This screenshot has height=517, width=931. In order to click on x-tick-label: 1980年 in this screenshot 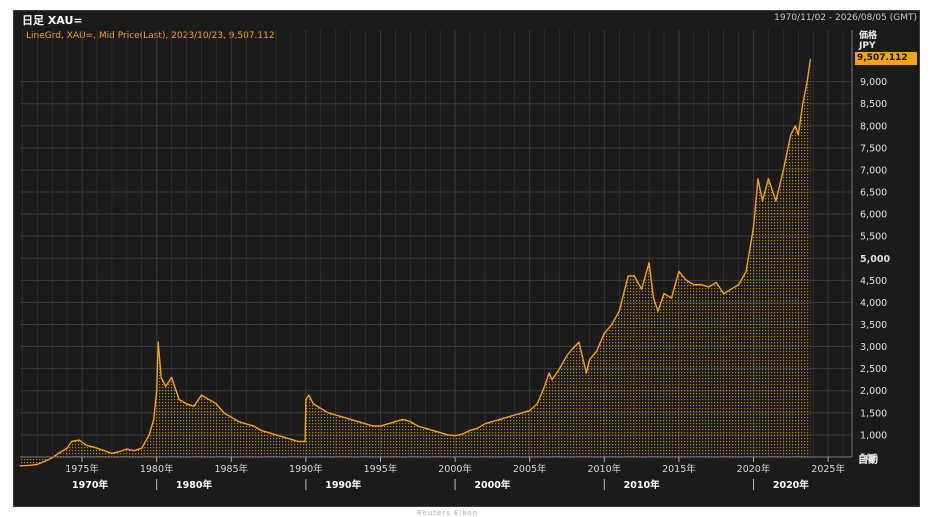, I will do `click(157, 469)`.